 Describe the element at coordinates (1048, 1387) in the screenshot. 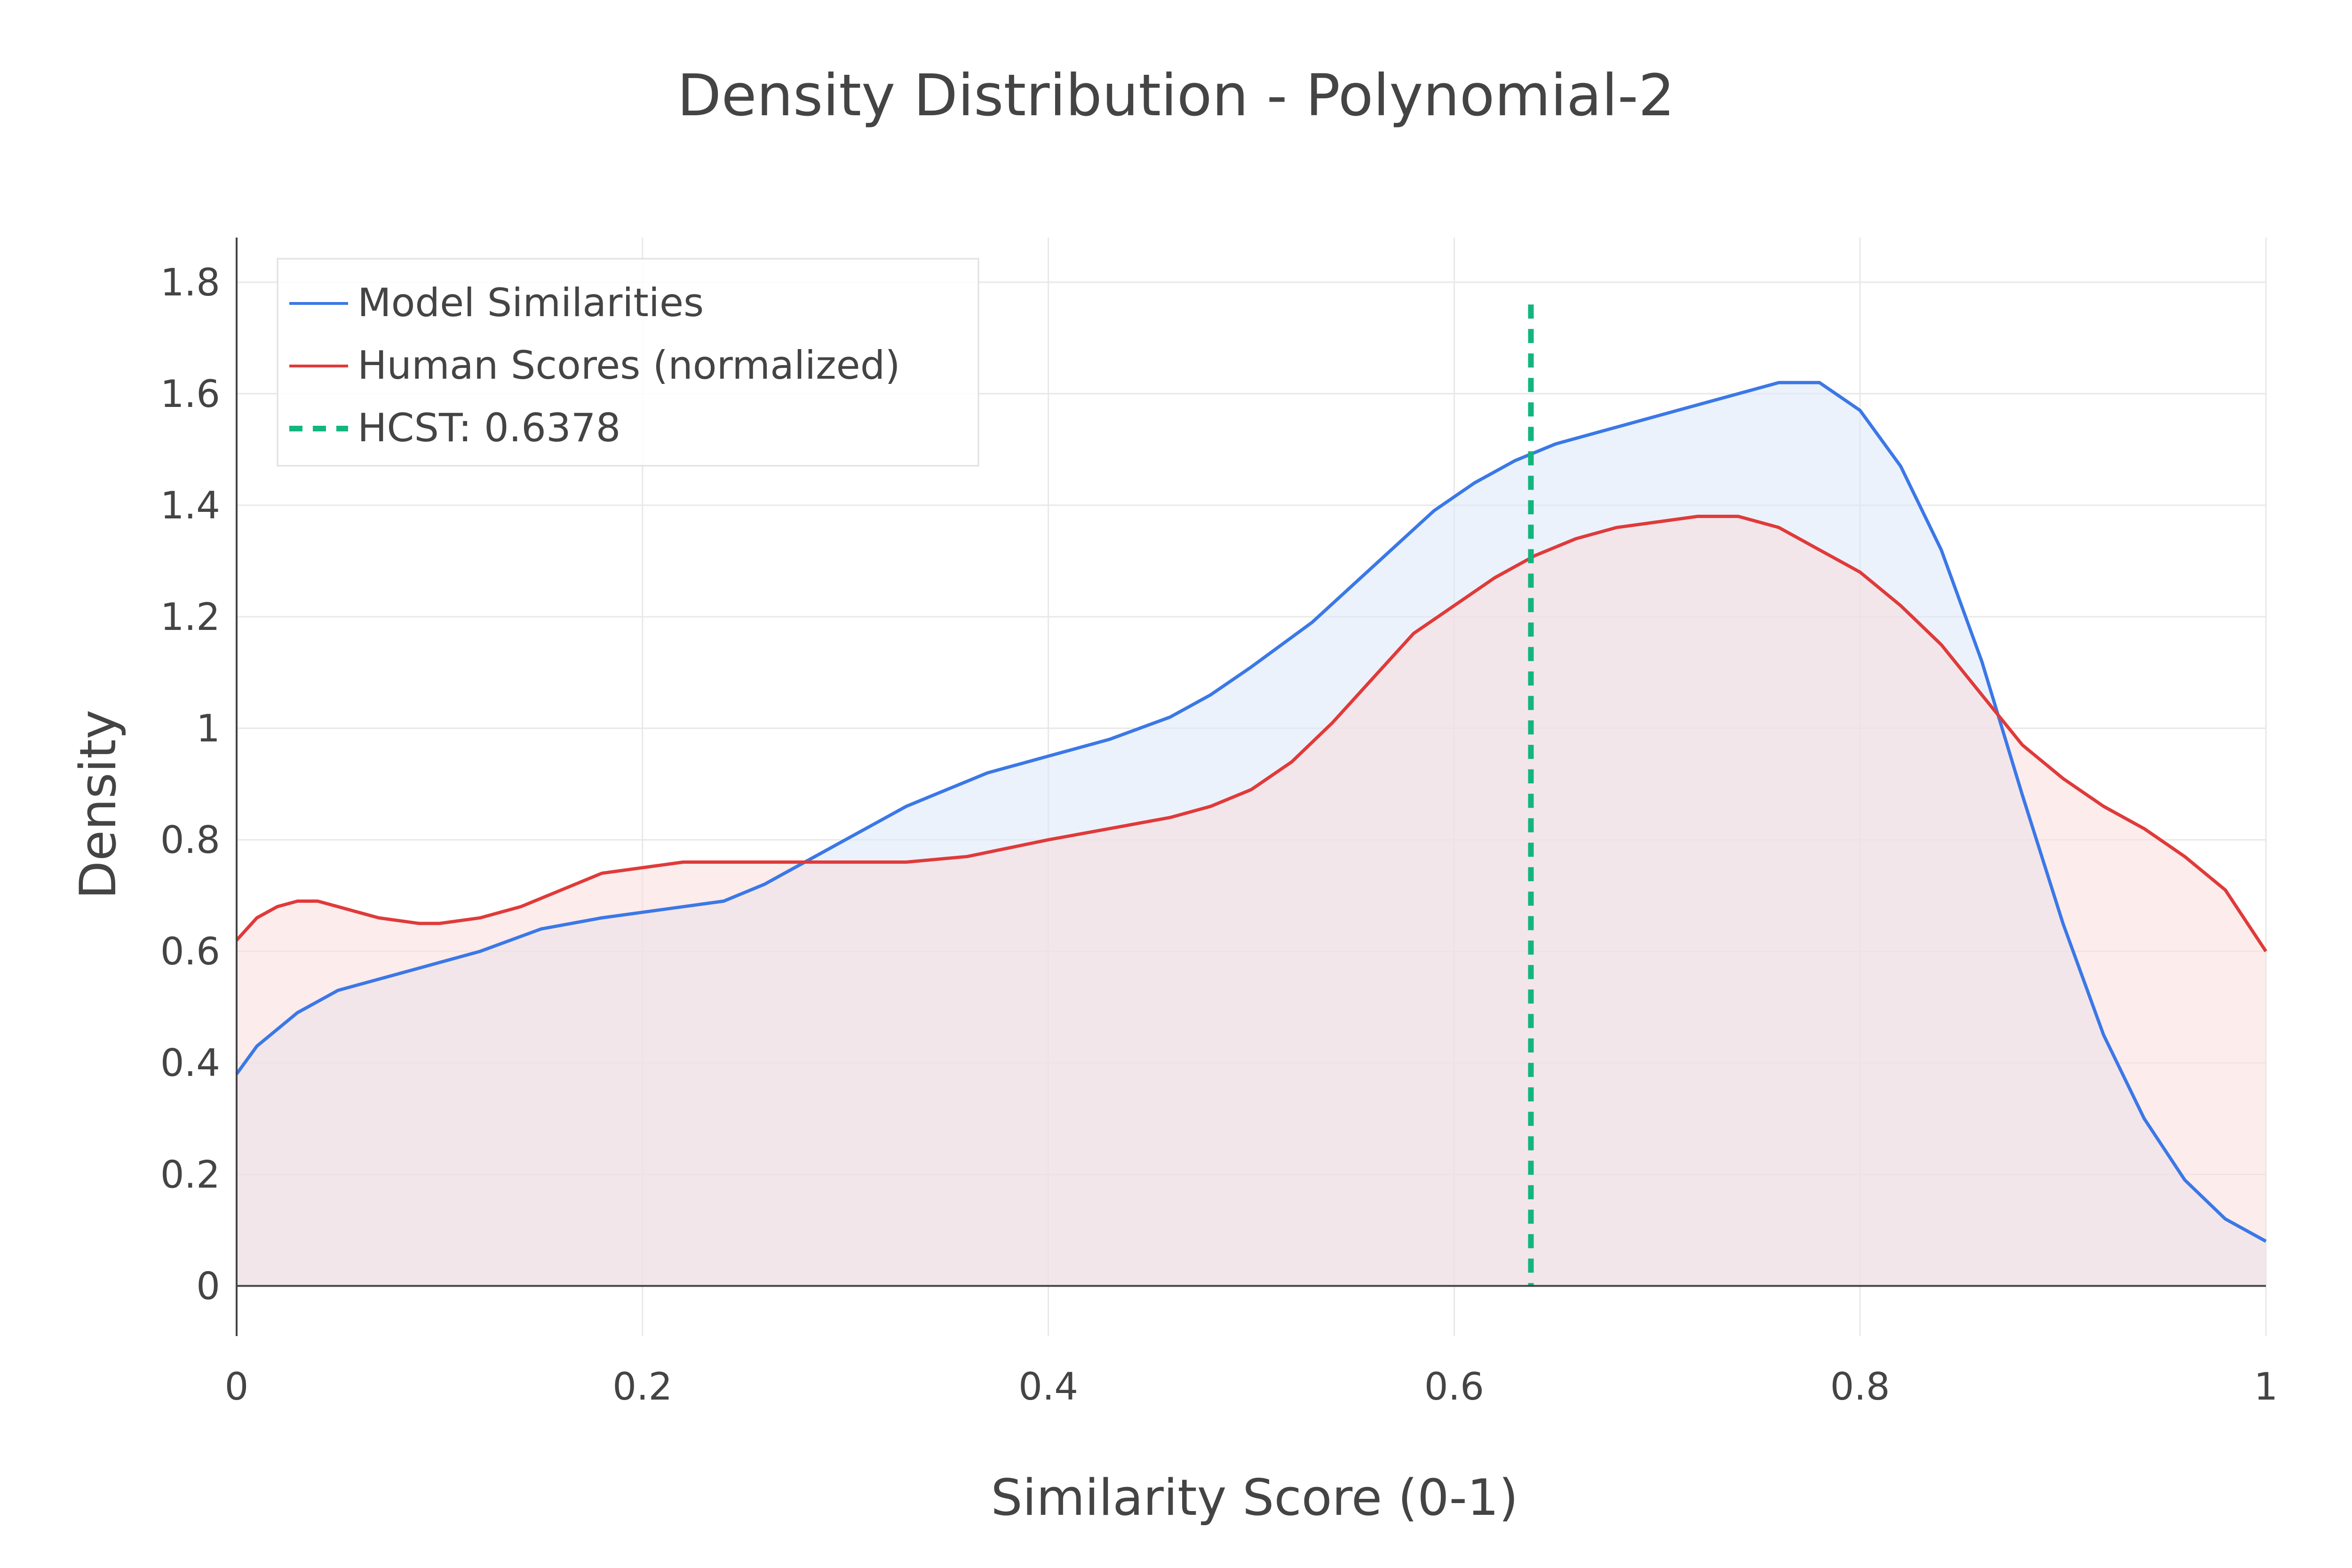

I see `x-tick-label: 0.4` at that location.